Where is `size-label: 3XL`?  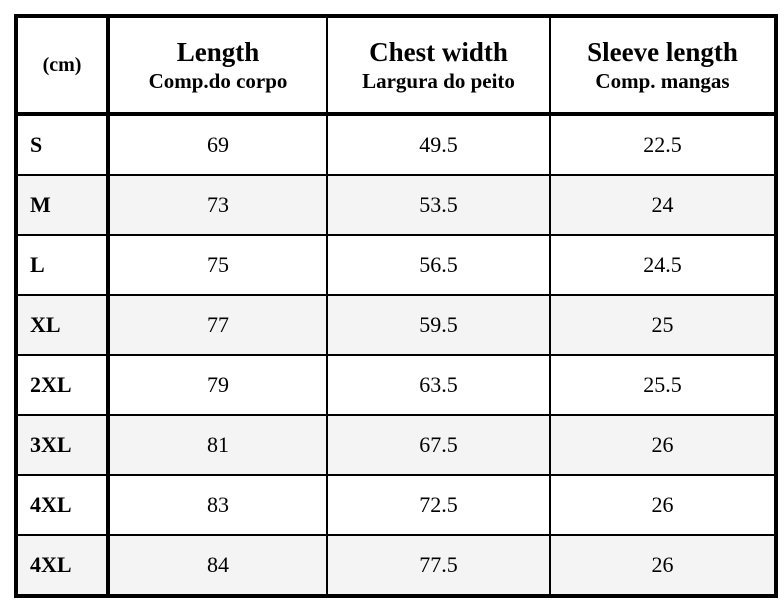 size-label: 3XL is located at coordinates (62, 445).